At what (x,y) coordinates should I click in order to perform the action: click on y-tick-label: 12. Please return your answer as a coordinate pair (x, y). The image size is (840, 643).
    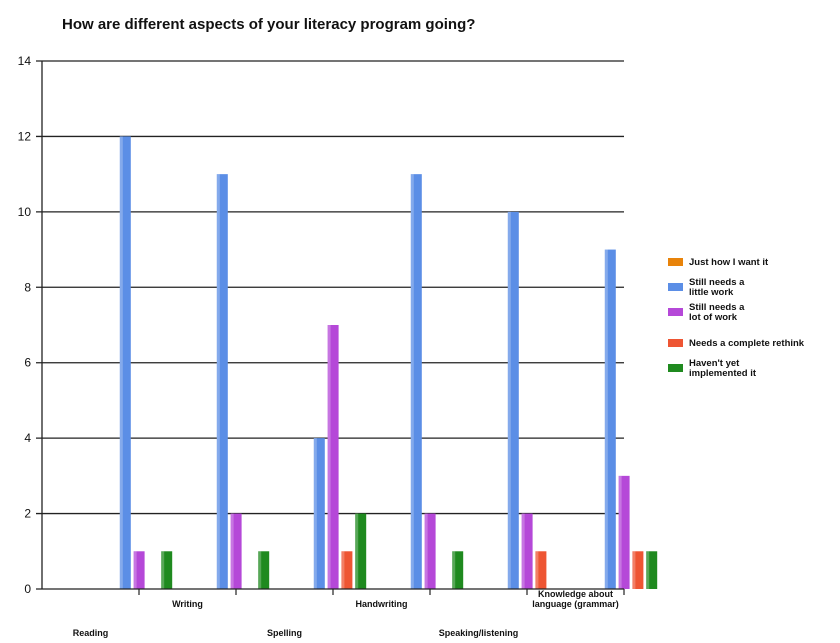
    Looking at the image, I should click on (25, 136).